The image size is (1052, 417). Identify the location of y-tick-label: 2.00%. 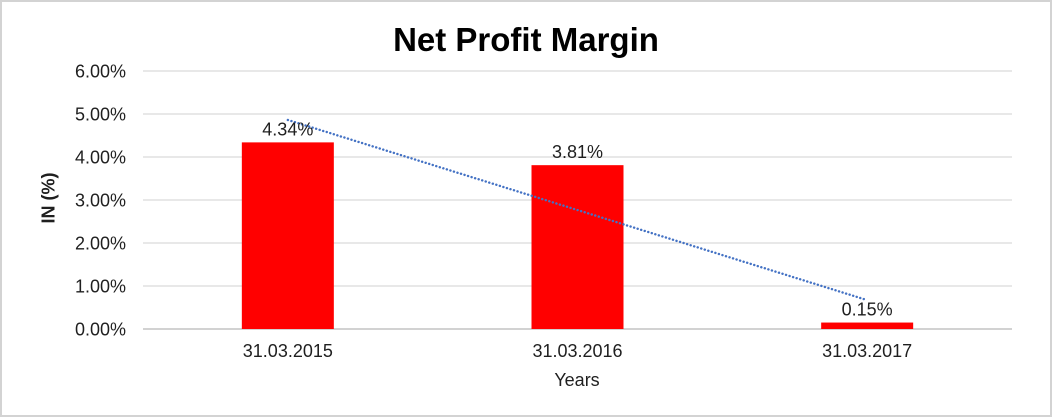
(100, 244).